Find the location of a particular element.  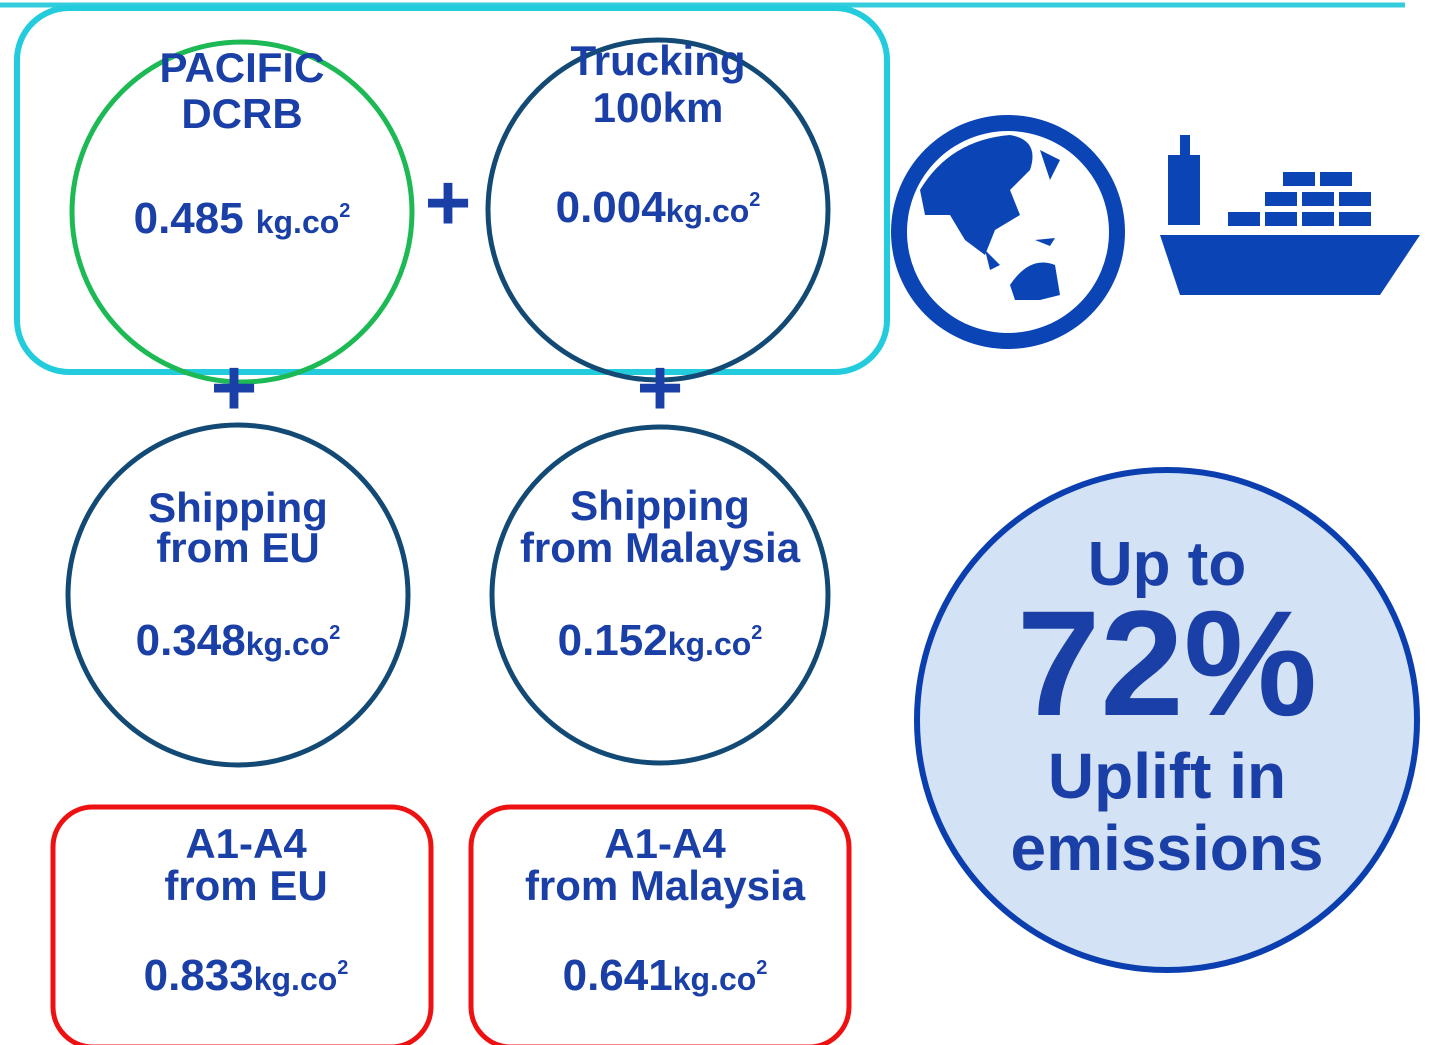

node-value: 0.152kg.co2 is located at coordinates (660, 640).